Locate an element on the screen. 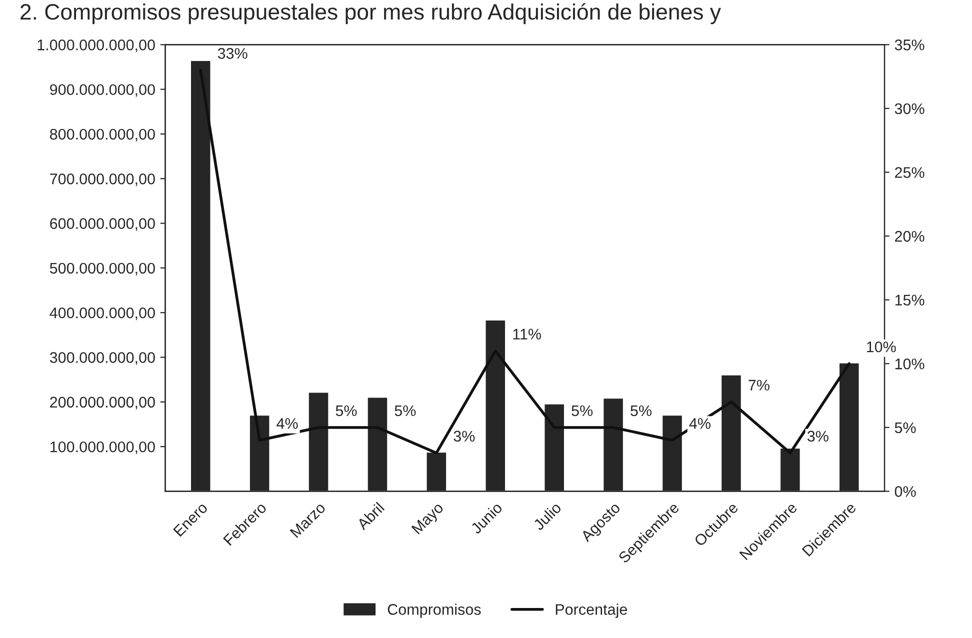 The image size is (972, 638). data-label: 33% is located at coordinates (233, 53).